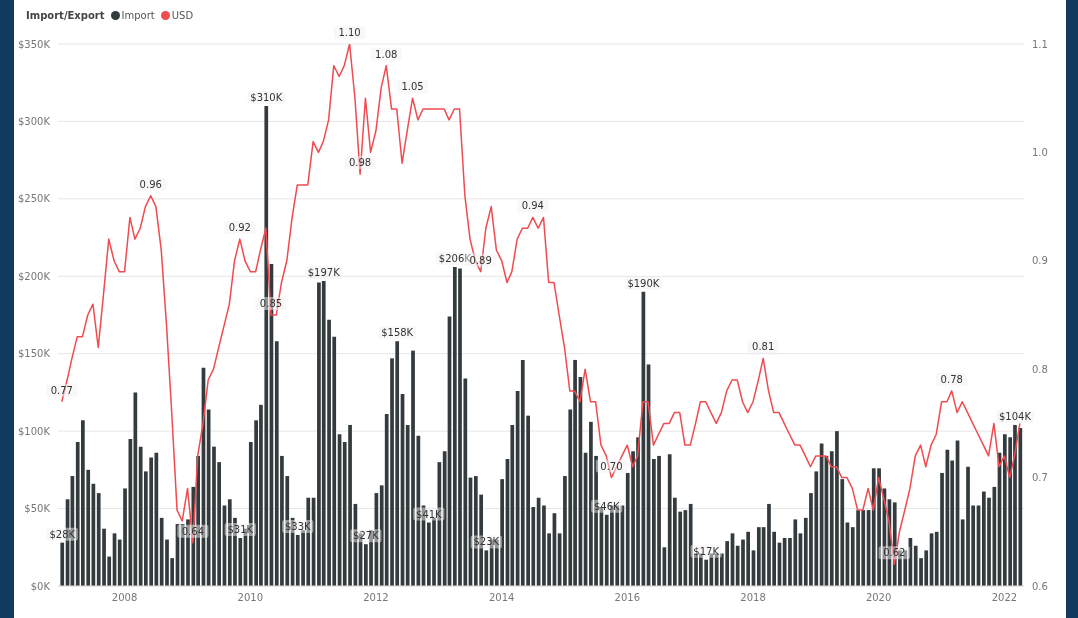 The width and height of the screenshot is (1078, 618). Describe the element at coordinates (150, 184) in the screenshot. I see `data-label: 0.96` at that location.